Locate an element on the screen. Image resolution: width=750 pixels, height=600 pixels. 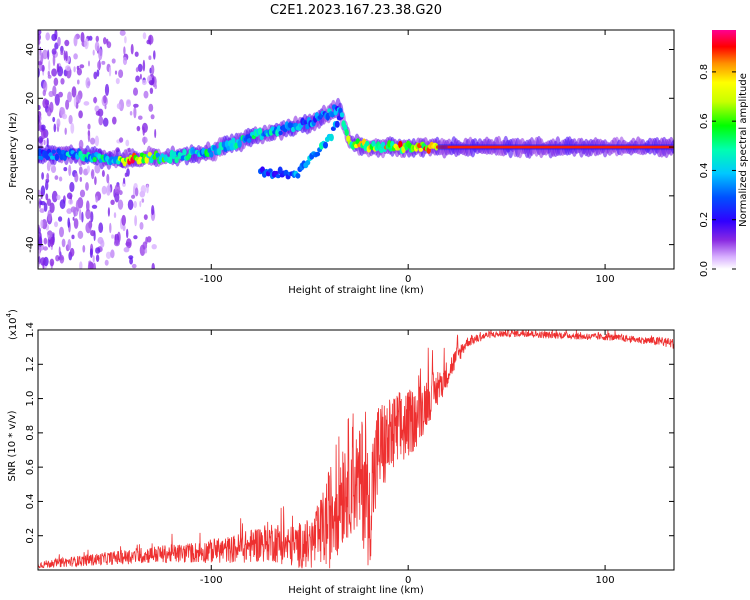
svg-text: (x104) is located at coordinates (12, 324).